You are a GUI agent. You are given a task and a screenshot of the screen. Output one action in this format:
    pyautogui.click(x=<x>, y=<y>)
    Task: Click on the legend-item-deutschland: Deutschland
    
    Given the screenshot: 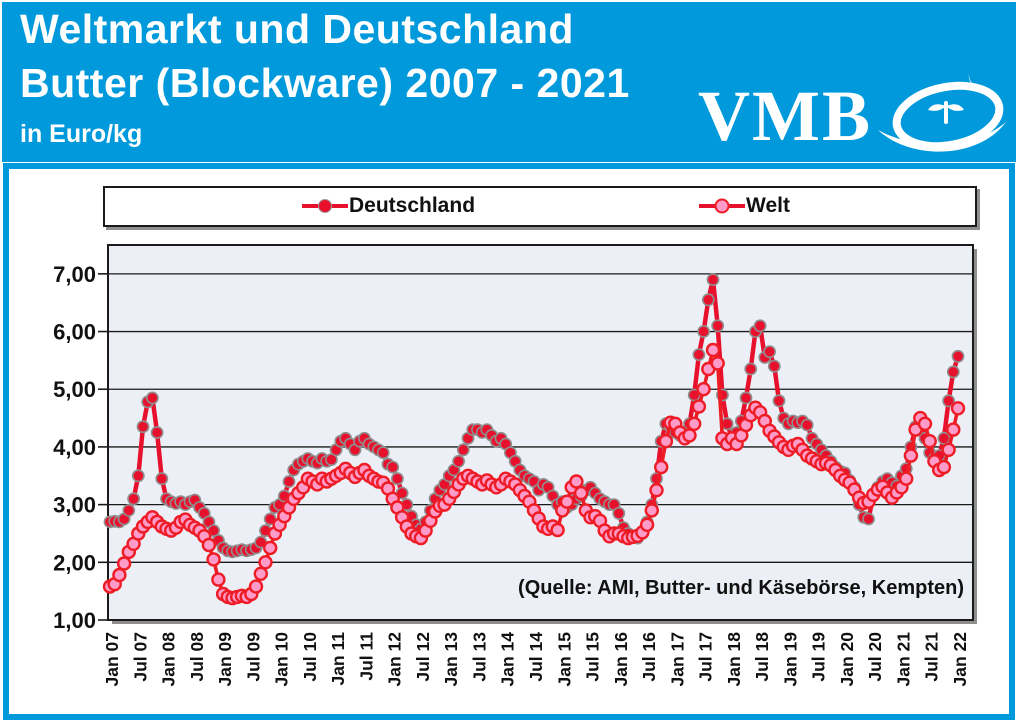 What is the action you would take?
    pyautogui.click(x=388, y=206)
    